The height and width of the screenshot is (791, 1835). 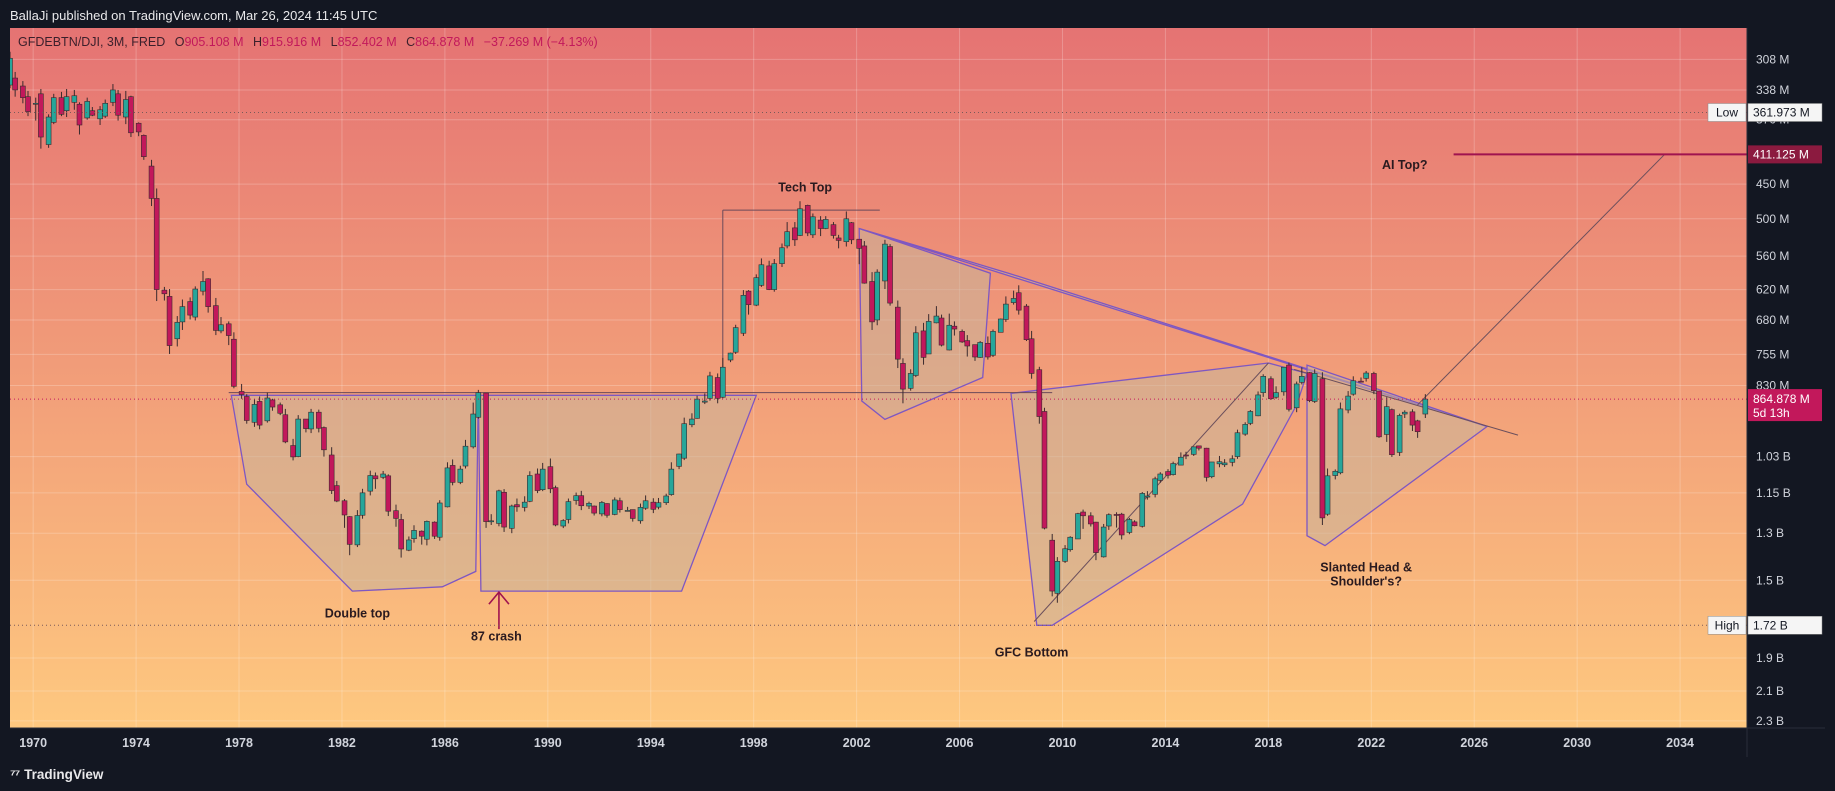 What do you see at coordinates (1772, 290) in the screenshot?
I see `y-tick-label: 620 M` at bounding box center [1772, 290].